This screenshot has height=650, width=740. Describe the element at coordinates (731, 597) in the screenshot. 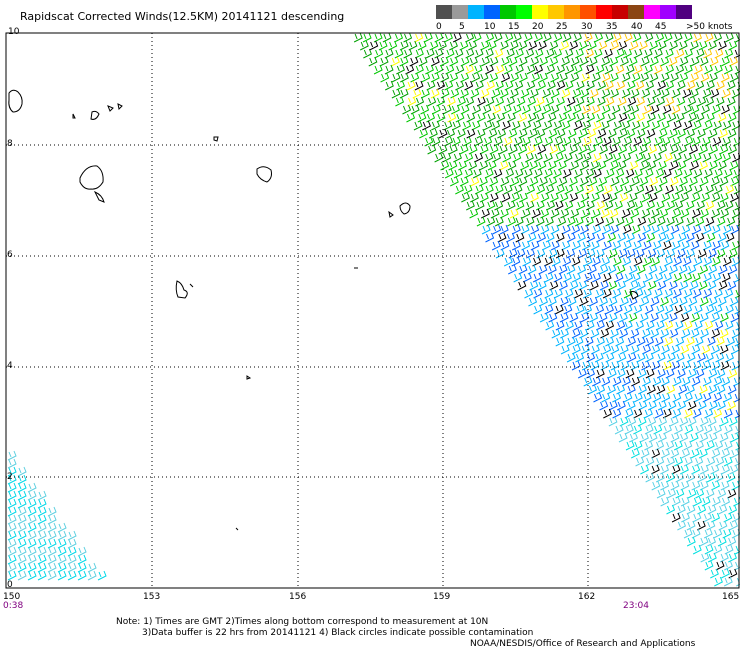

I see `lon-label-165: 165` at that location.